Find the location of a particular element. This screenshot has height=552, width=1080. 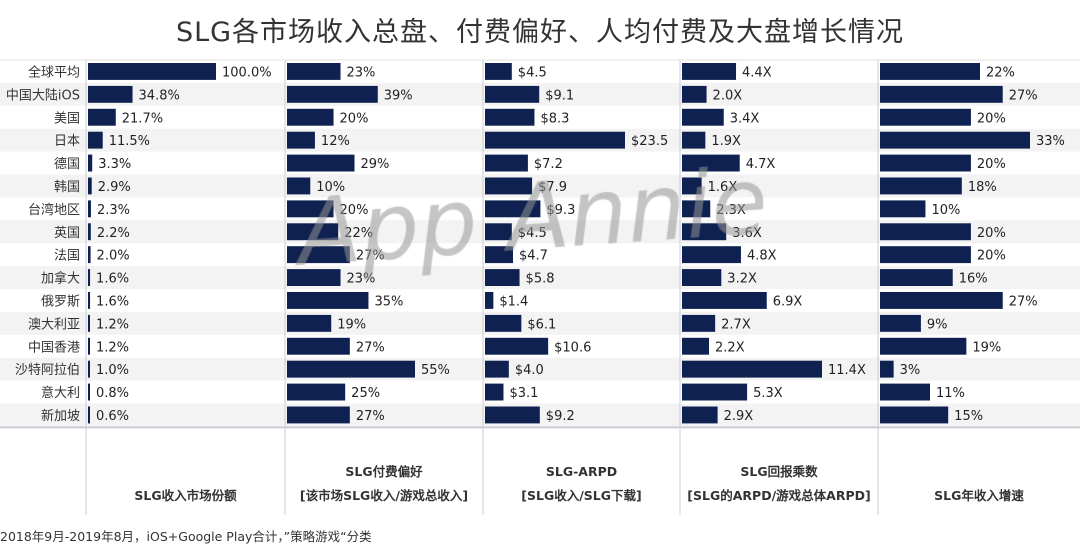

data-label: 1.9X is located at coordinates (726, 141).